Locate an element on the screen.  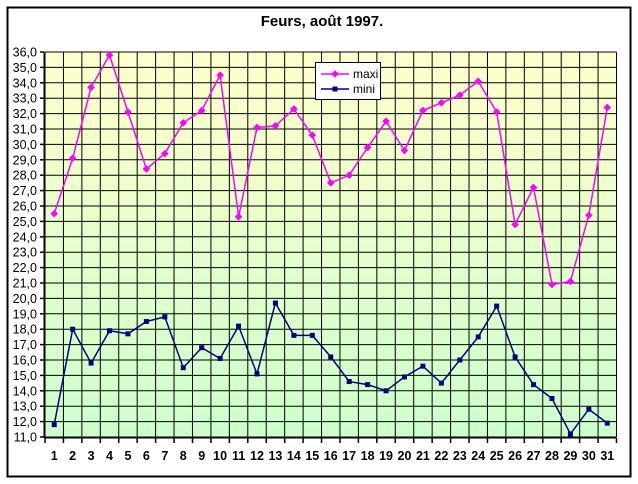
svg-text: 15,0 is located at coordinates (25, 376).